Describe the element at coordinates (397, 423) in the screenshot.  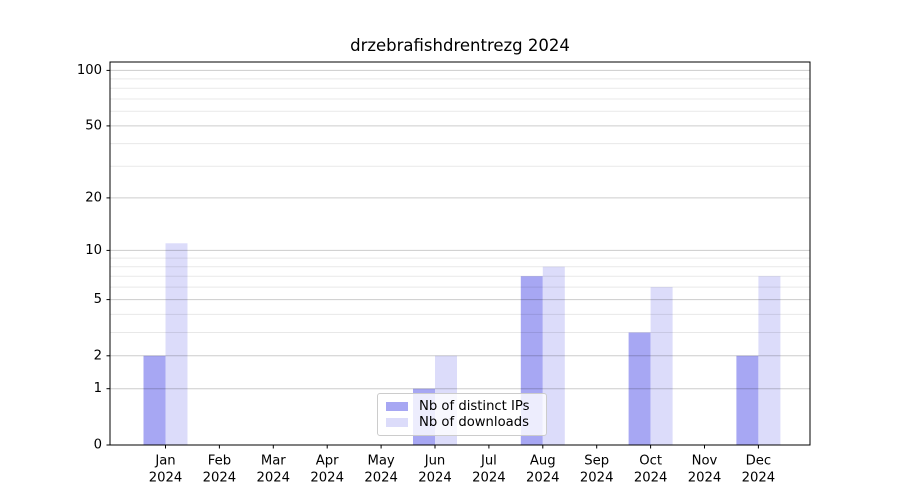
I see `legend-swatch-downloads` at that location.